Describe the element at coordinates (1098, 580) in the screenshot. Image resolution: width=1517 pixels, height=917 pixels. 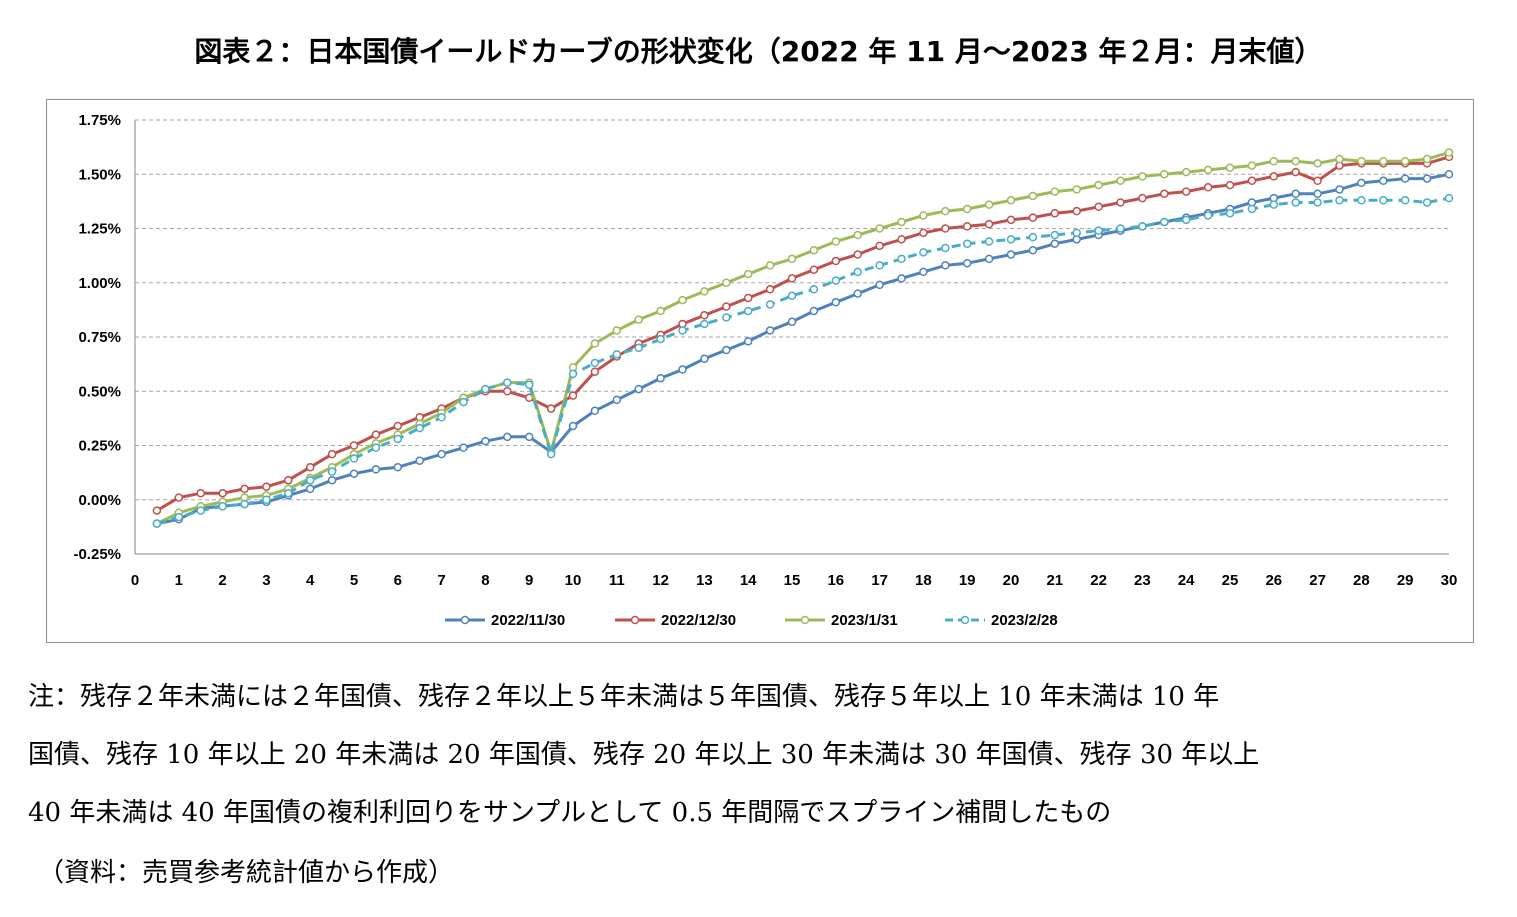
I see `x-tick-label: 22` at that location.